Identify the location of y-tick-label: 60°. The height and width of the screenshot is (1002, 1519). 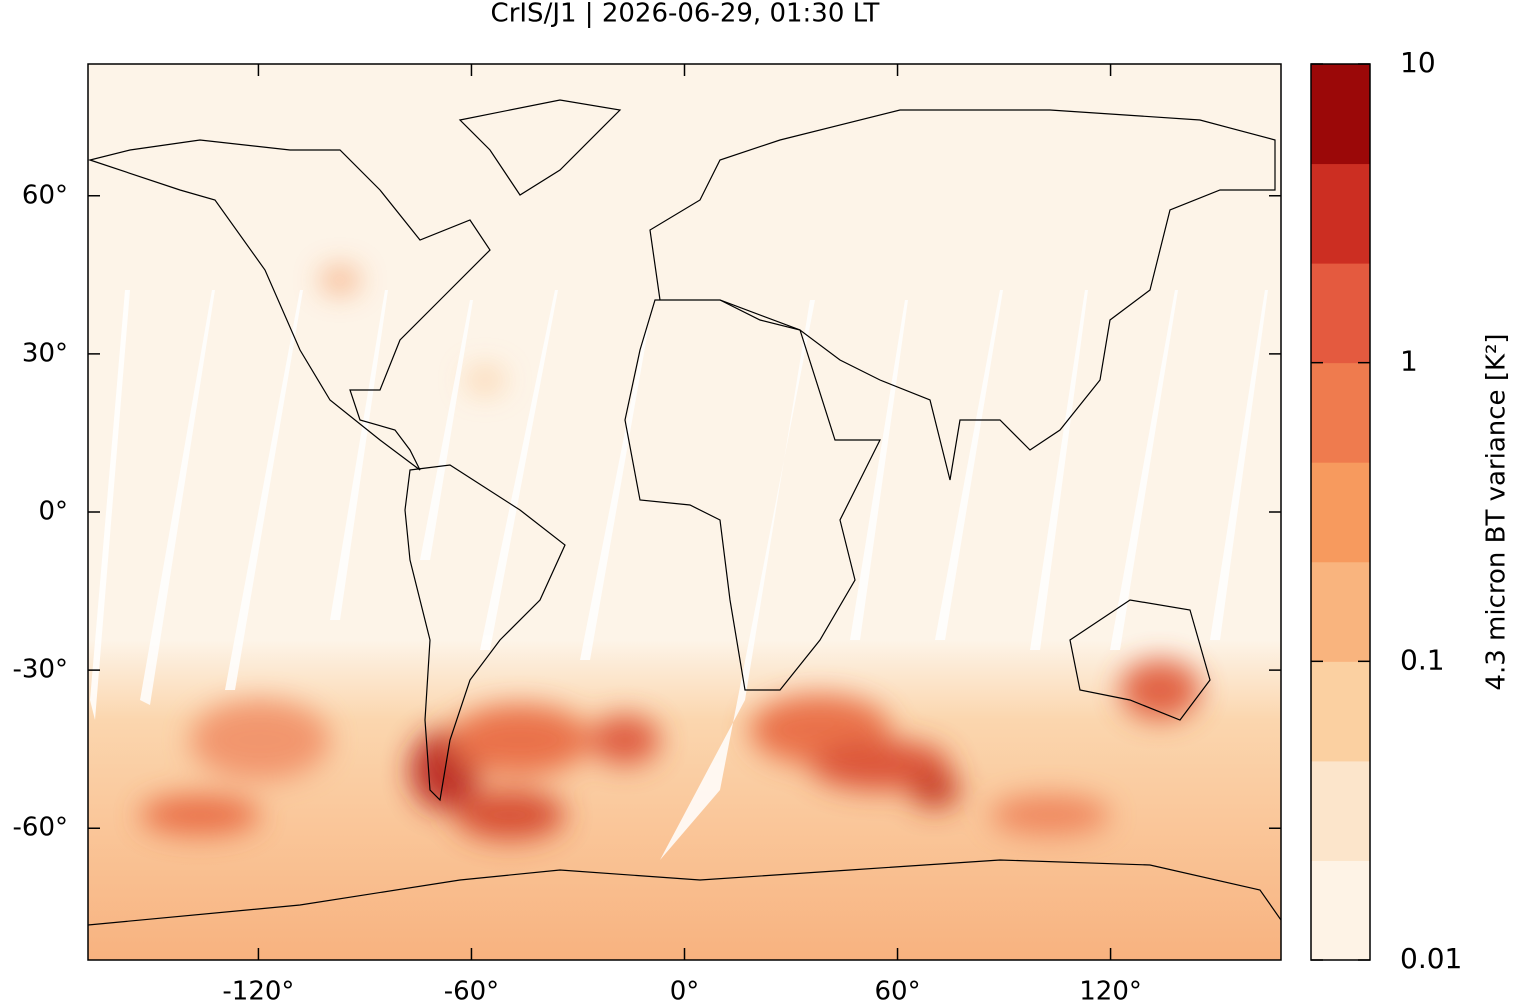
(45, 195).